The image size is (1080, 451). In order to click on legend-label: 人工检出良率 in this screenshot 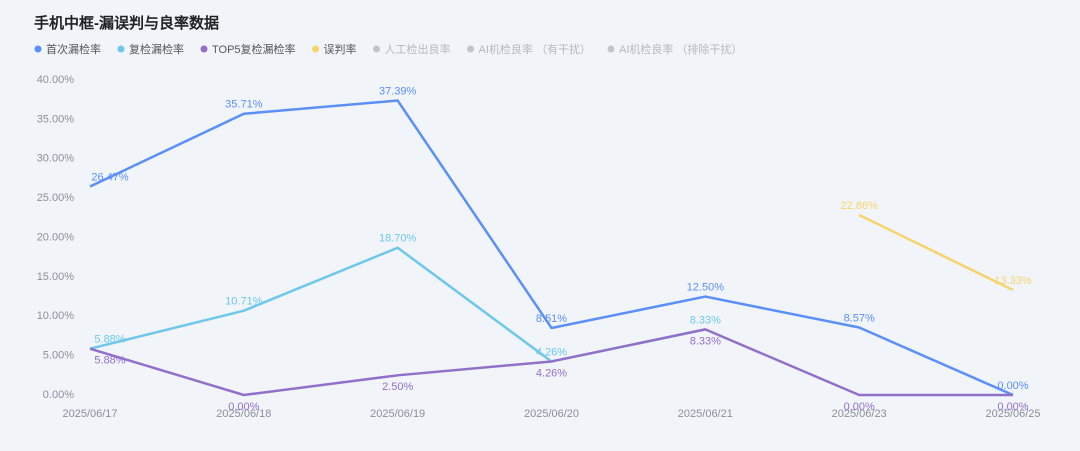, I will do `click(418, 49)`.